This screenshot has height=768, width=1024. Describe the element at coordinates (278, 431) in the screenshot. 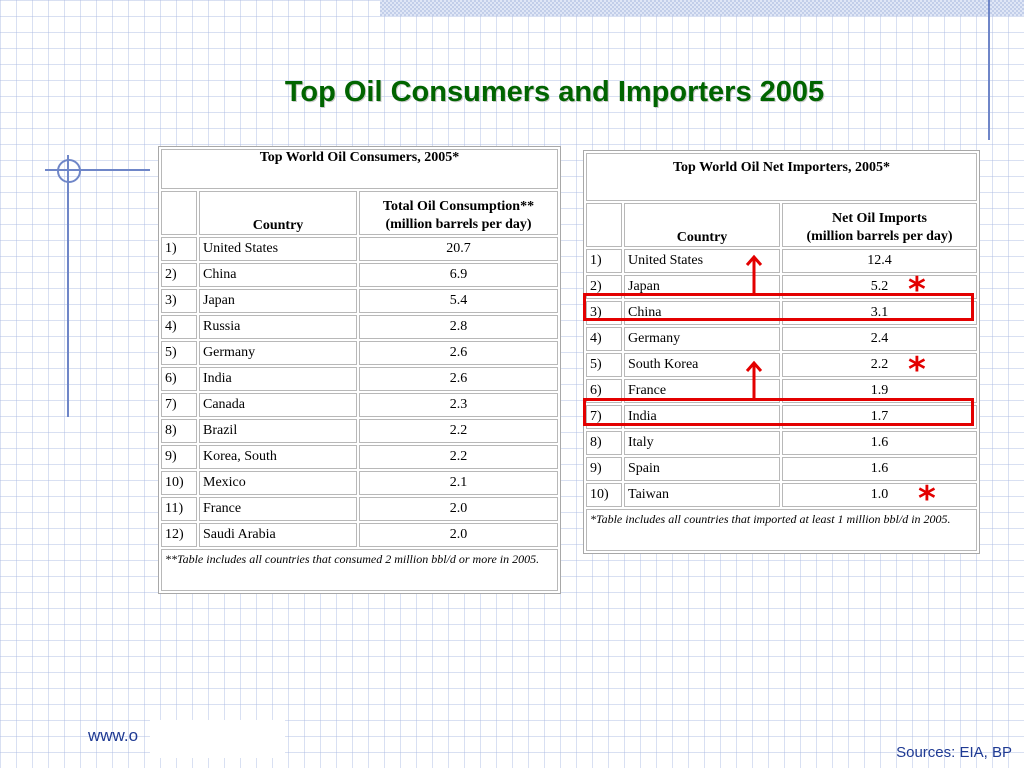

I see `country-cell: Brazil` at that location.